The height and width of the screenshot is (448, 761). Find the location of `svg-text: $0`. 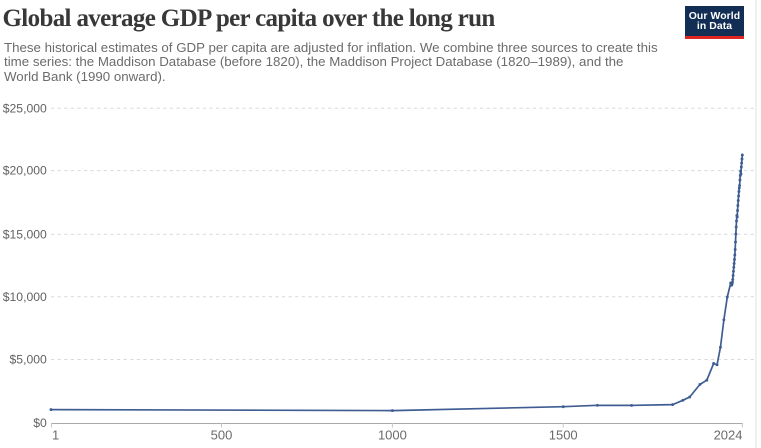

svg-text: $0 is located at coordinates (40, 423).